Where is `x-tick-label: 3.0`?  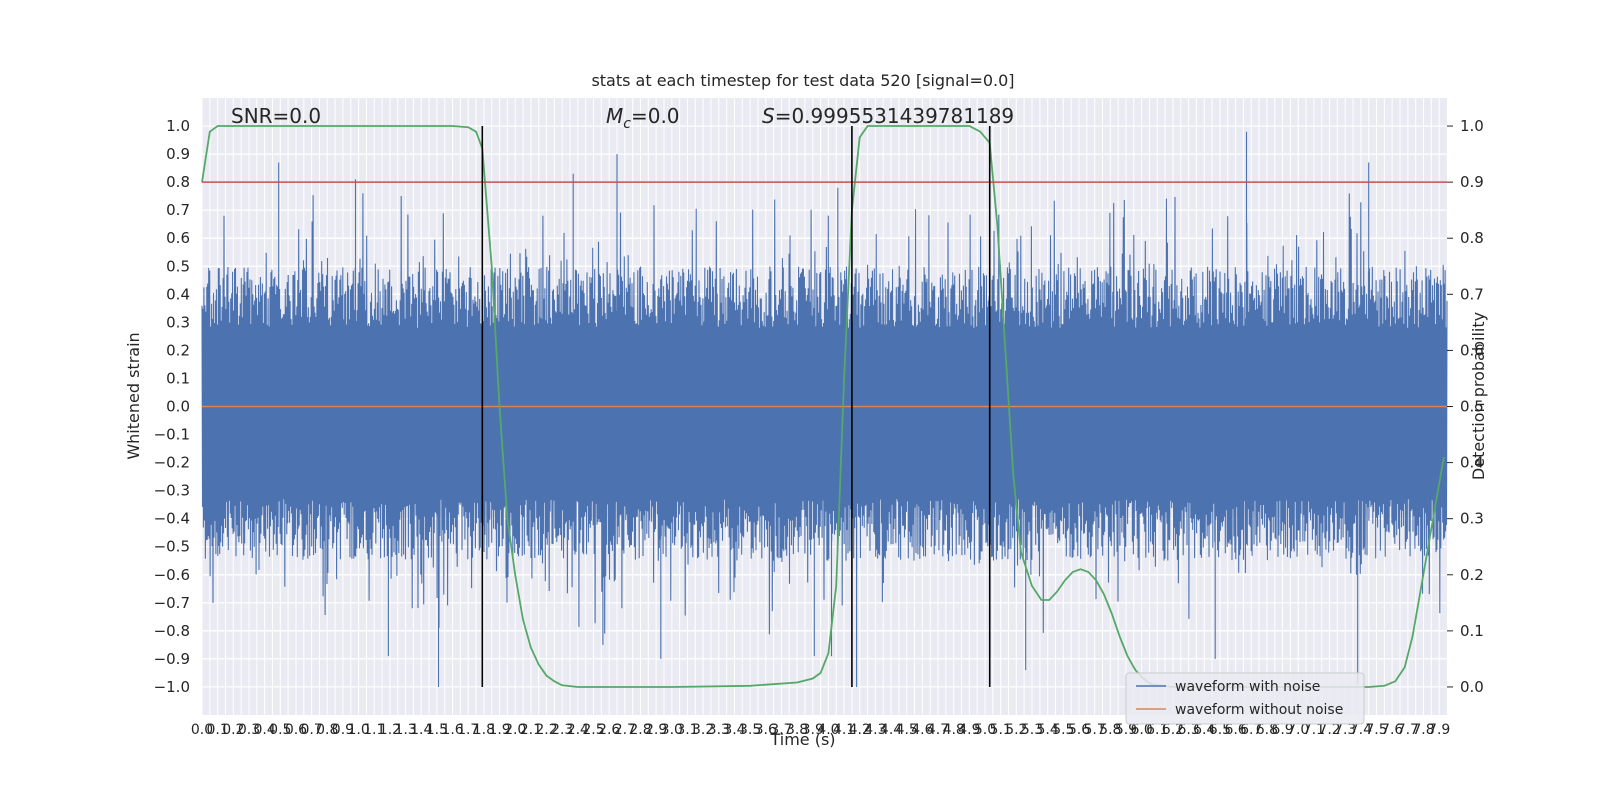
x-tick-label: 3.0 is located at coordinates (672, 730).